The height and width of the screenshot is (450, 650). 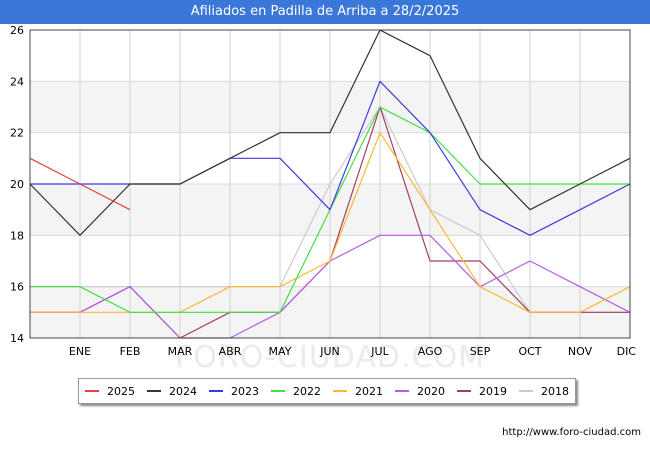 What do you see at coordinates (431, 391) in the screenshot?
I see `legend-label: 2020` at bounding box center [431, 391].